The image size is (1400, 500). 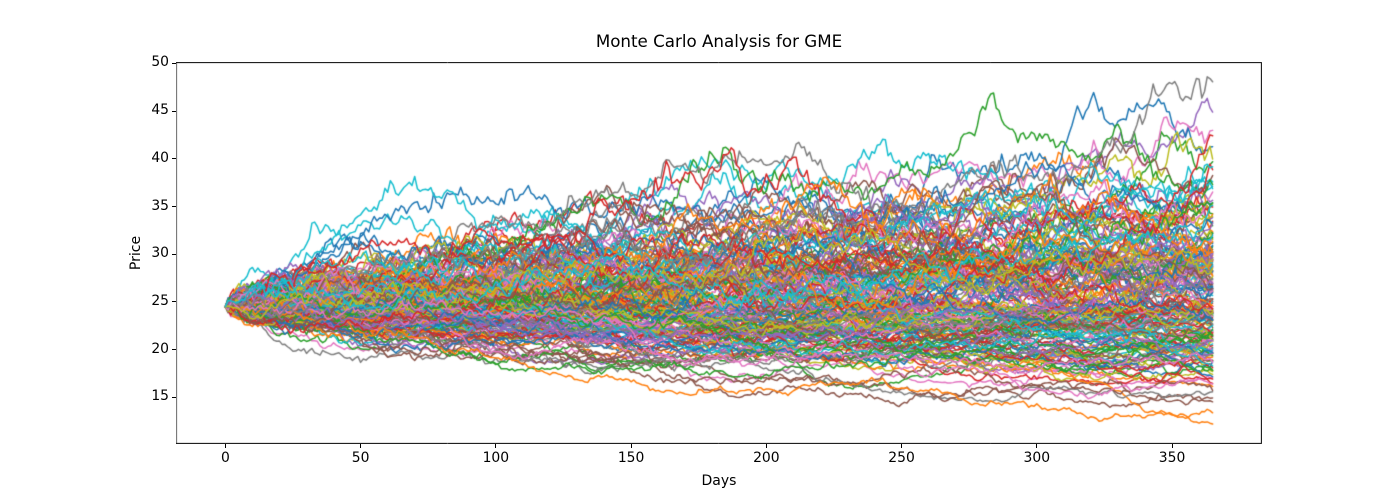 What do you see at coordinates (360, 458) in the screenshot?
I see `x-tick-label: 50` at bounding box center [360, 458].